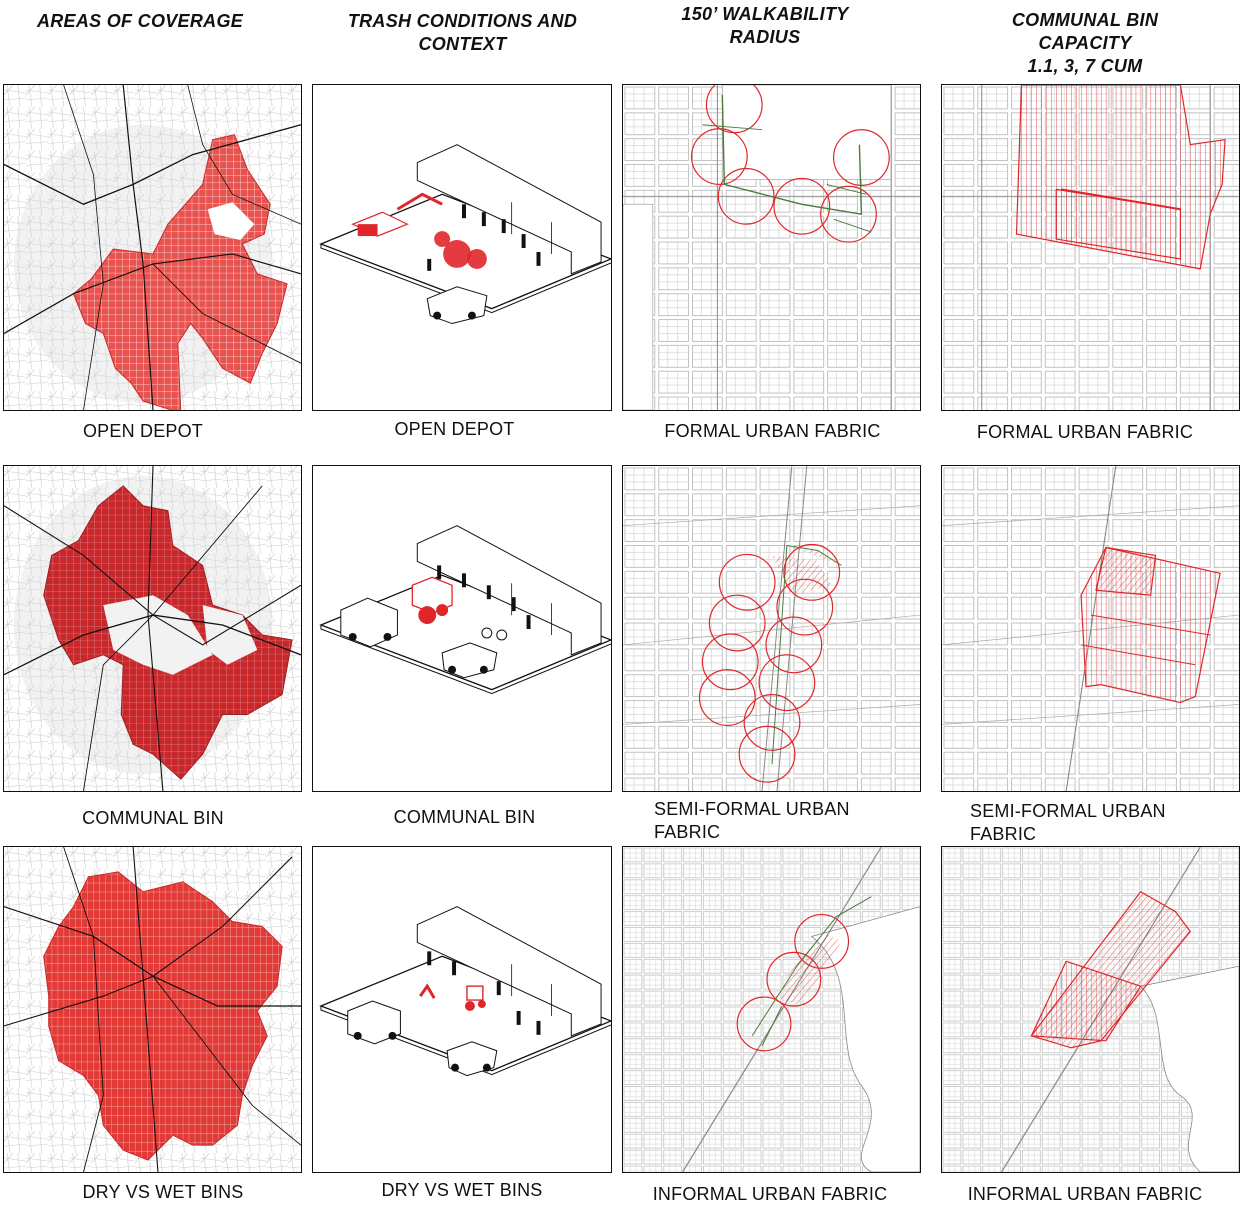  I want to click on capacity-map-semi-formal, so click(1090, 628).